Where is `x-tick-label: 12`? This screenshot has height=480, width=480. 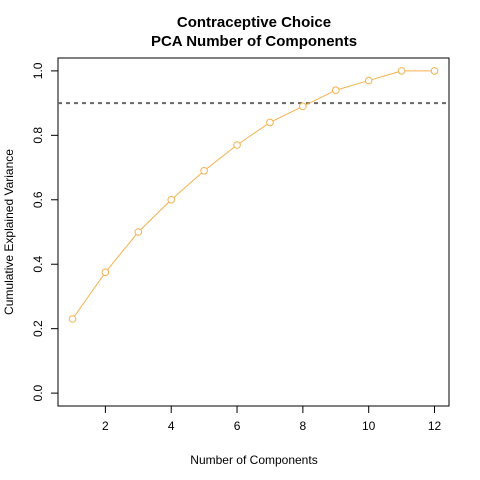
x-tick-label: 12 is located at coordinates (435, 426).